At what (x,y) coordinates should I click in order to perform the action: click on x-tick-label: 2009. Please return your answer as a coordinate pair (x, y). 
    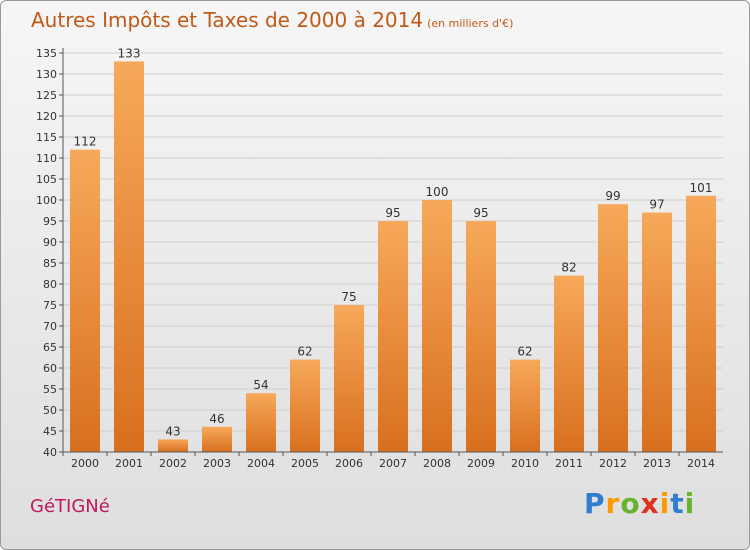
    Looking at the image, I should click on (481, 463).